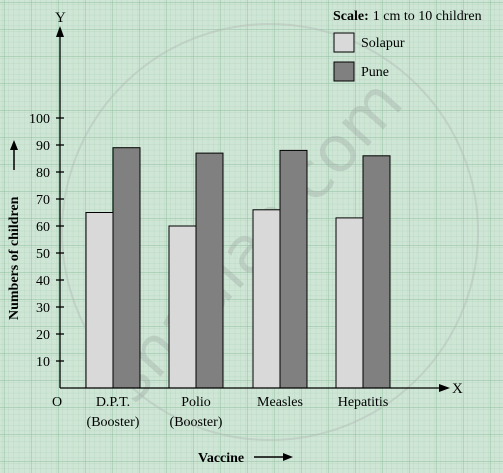  What do you see at coordinates (39, 119) in the screenshot?
I see `y-tick-label: 100` at bounding box center [39, 119].